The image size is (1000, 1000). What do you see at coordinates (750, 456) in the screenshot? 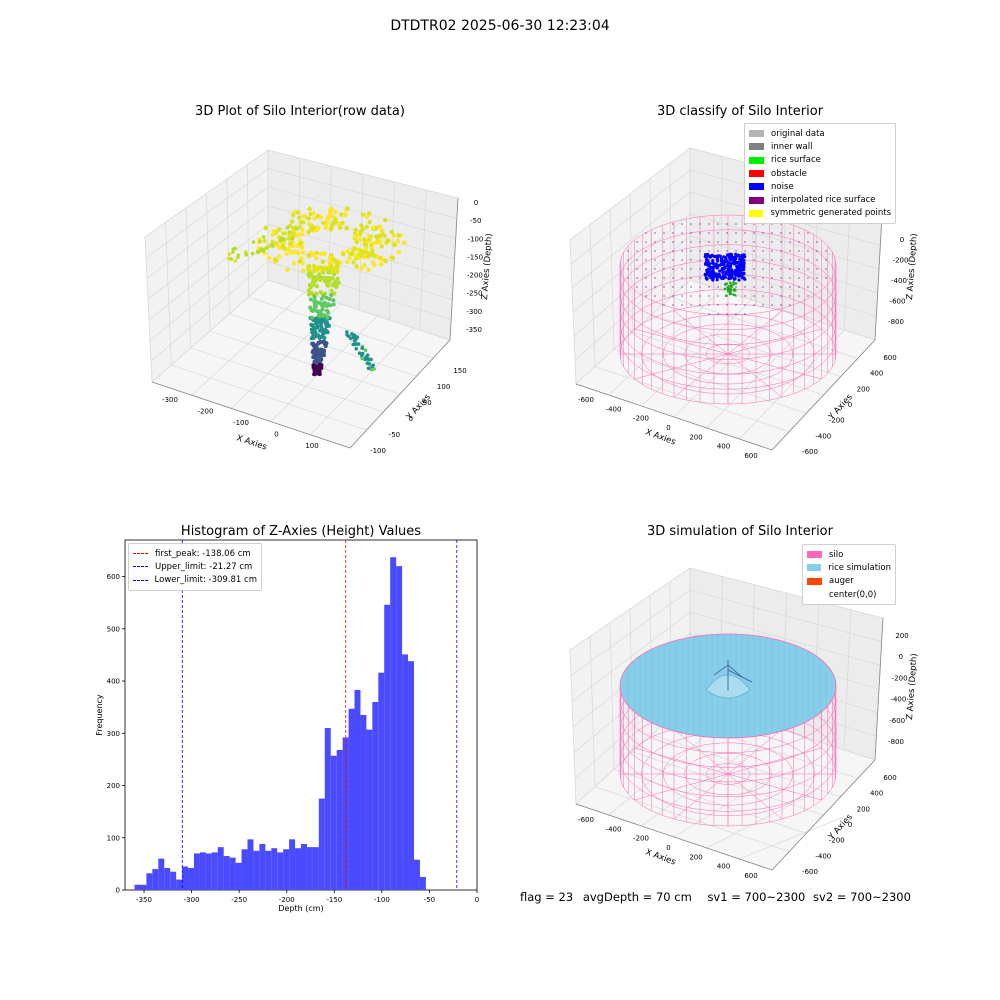
I see `classify-x-tick: 600` at bounding box center [750, 456].